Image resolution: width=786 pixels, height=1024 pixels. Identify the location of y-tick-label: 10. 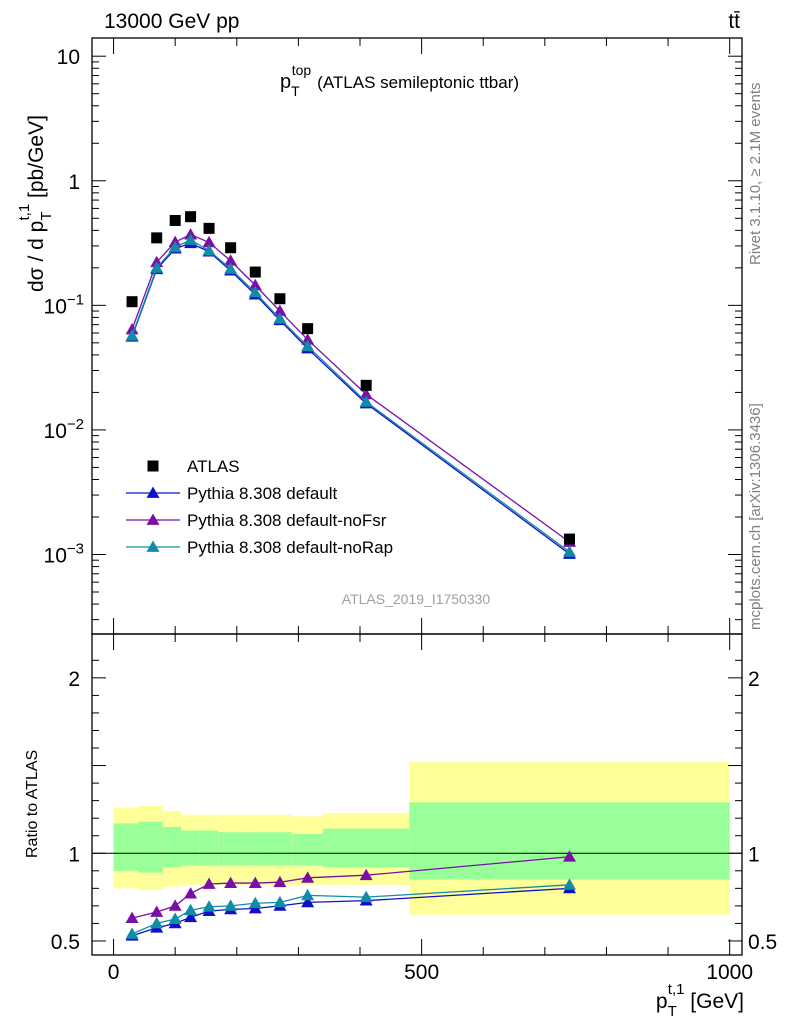
(68, 57).